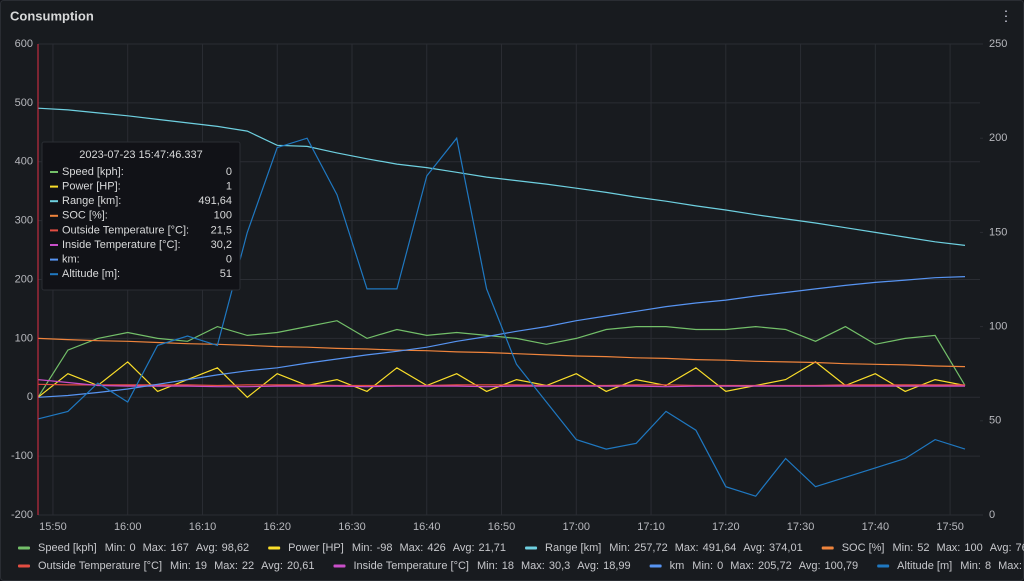 The image size is (1024, 581). I want to click on y-tick-label: -100, so click(22, 456).